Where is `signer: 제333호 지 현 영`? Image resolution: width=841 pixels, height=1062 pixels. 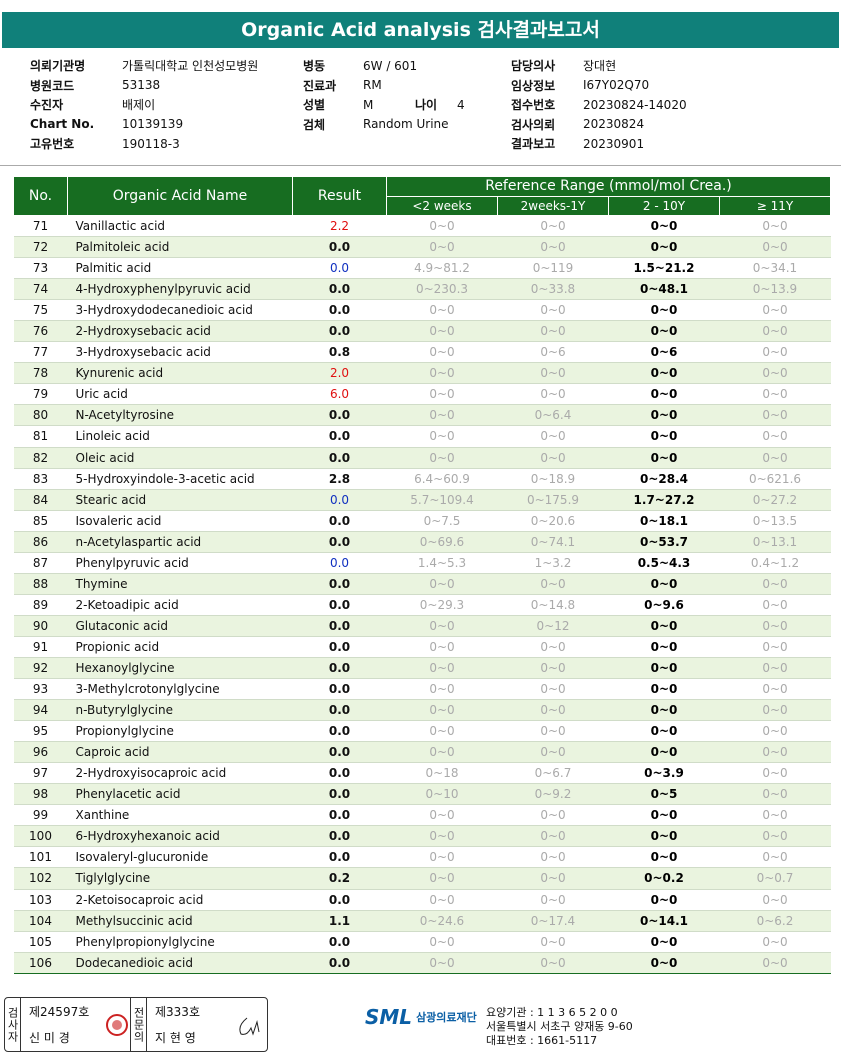
signer: 제333호 지 현 영 is located at coordinates (203, 1024).